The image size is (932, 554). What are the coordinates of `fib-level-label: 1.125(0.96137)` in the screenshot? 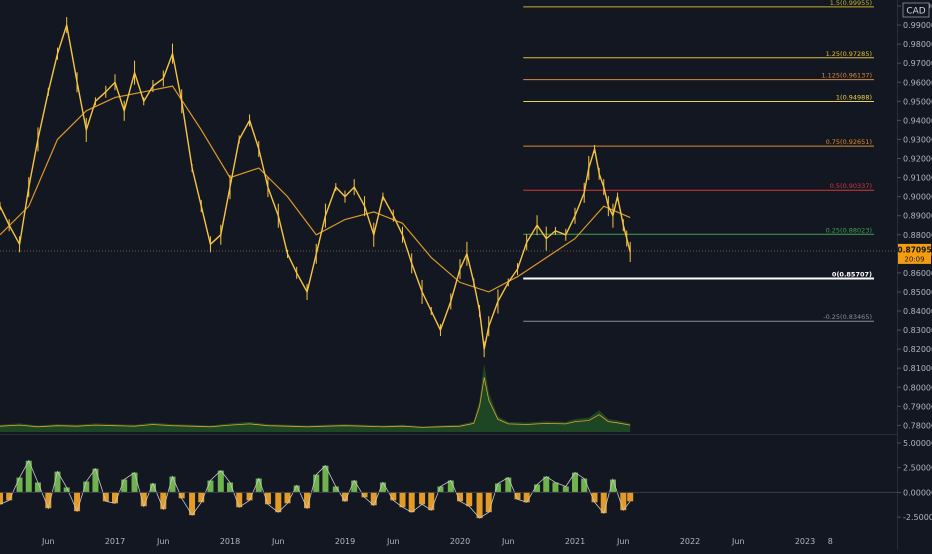 It's located at (846, 76).